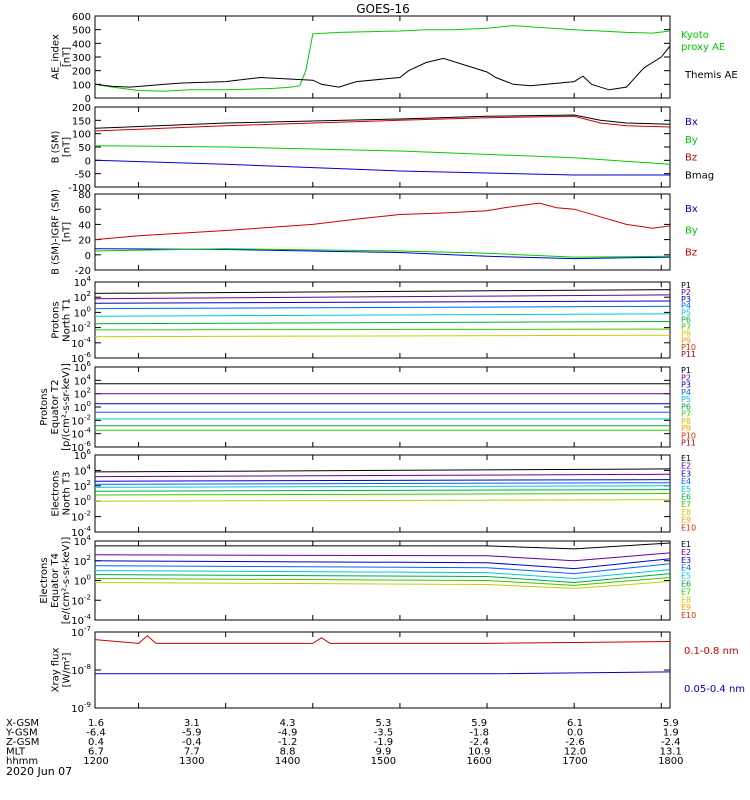 This screenshot has height=800, width=750. What do you see at coordinates (288, 723) in the screenshot?
I see `ephemeris-value: 4.3` at bounding box center [288, 723].